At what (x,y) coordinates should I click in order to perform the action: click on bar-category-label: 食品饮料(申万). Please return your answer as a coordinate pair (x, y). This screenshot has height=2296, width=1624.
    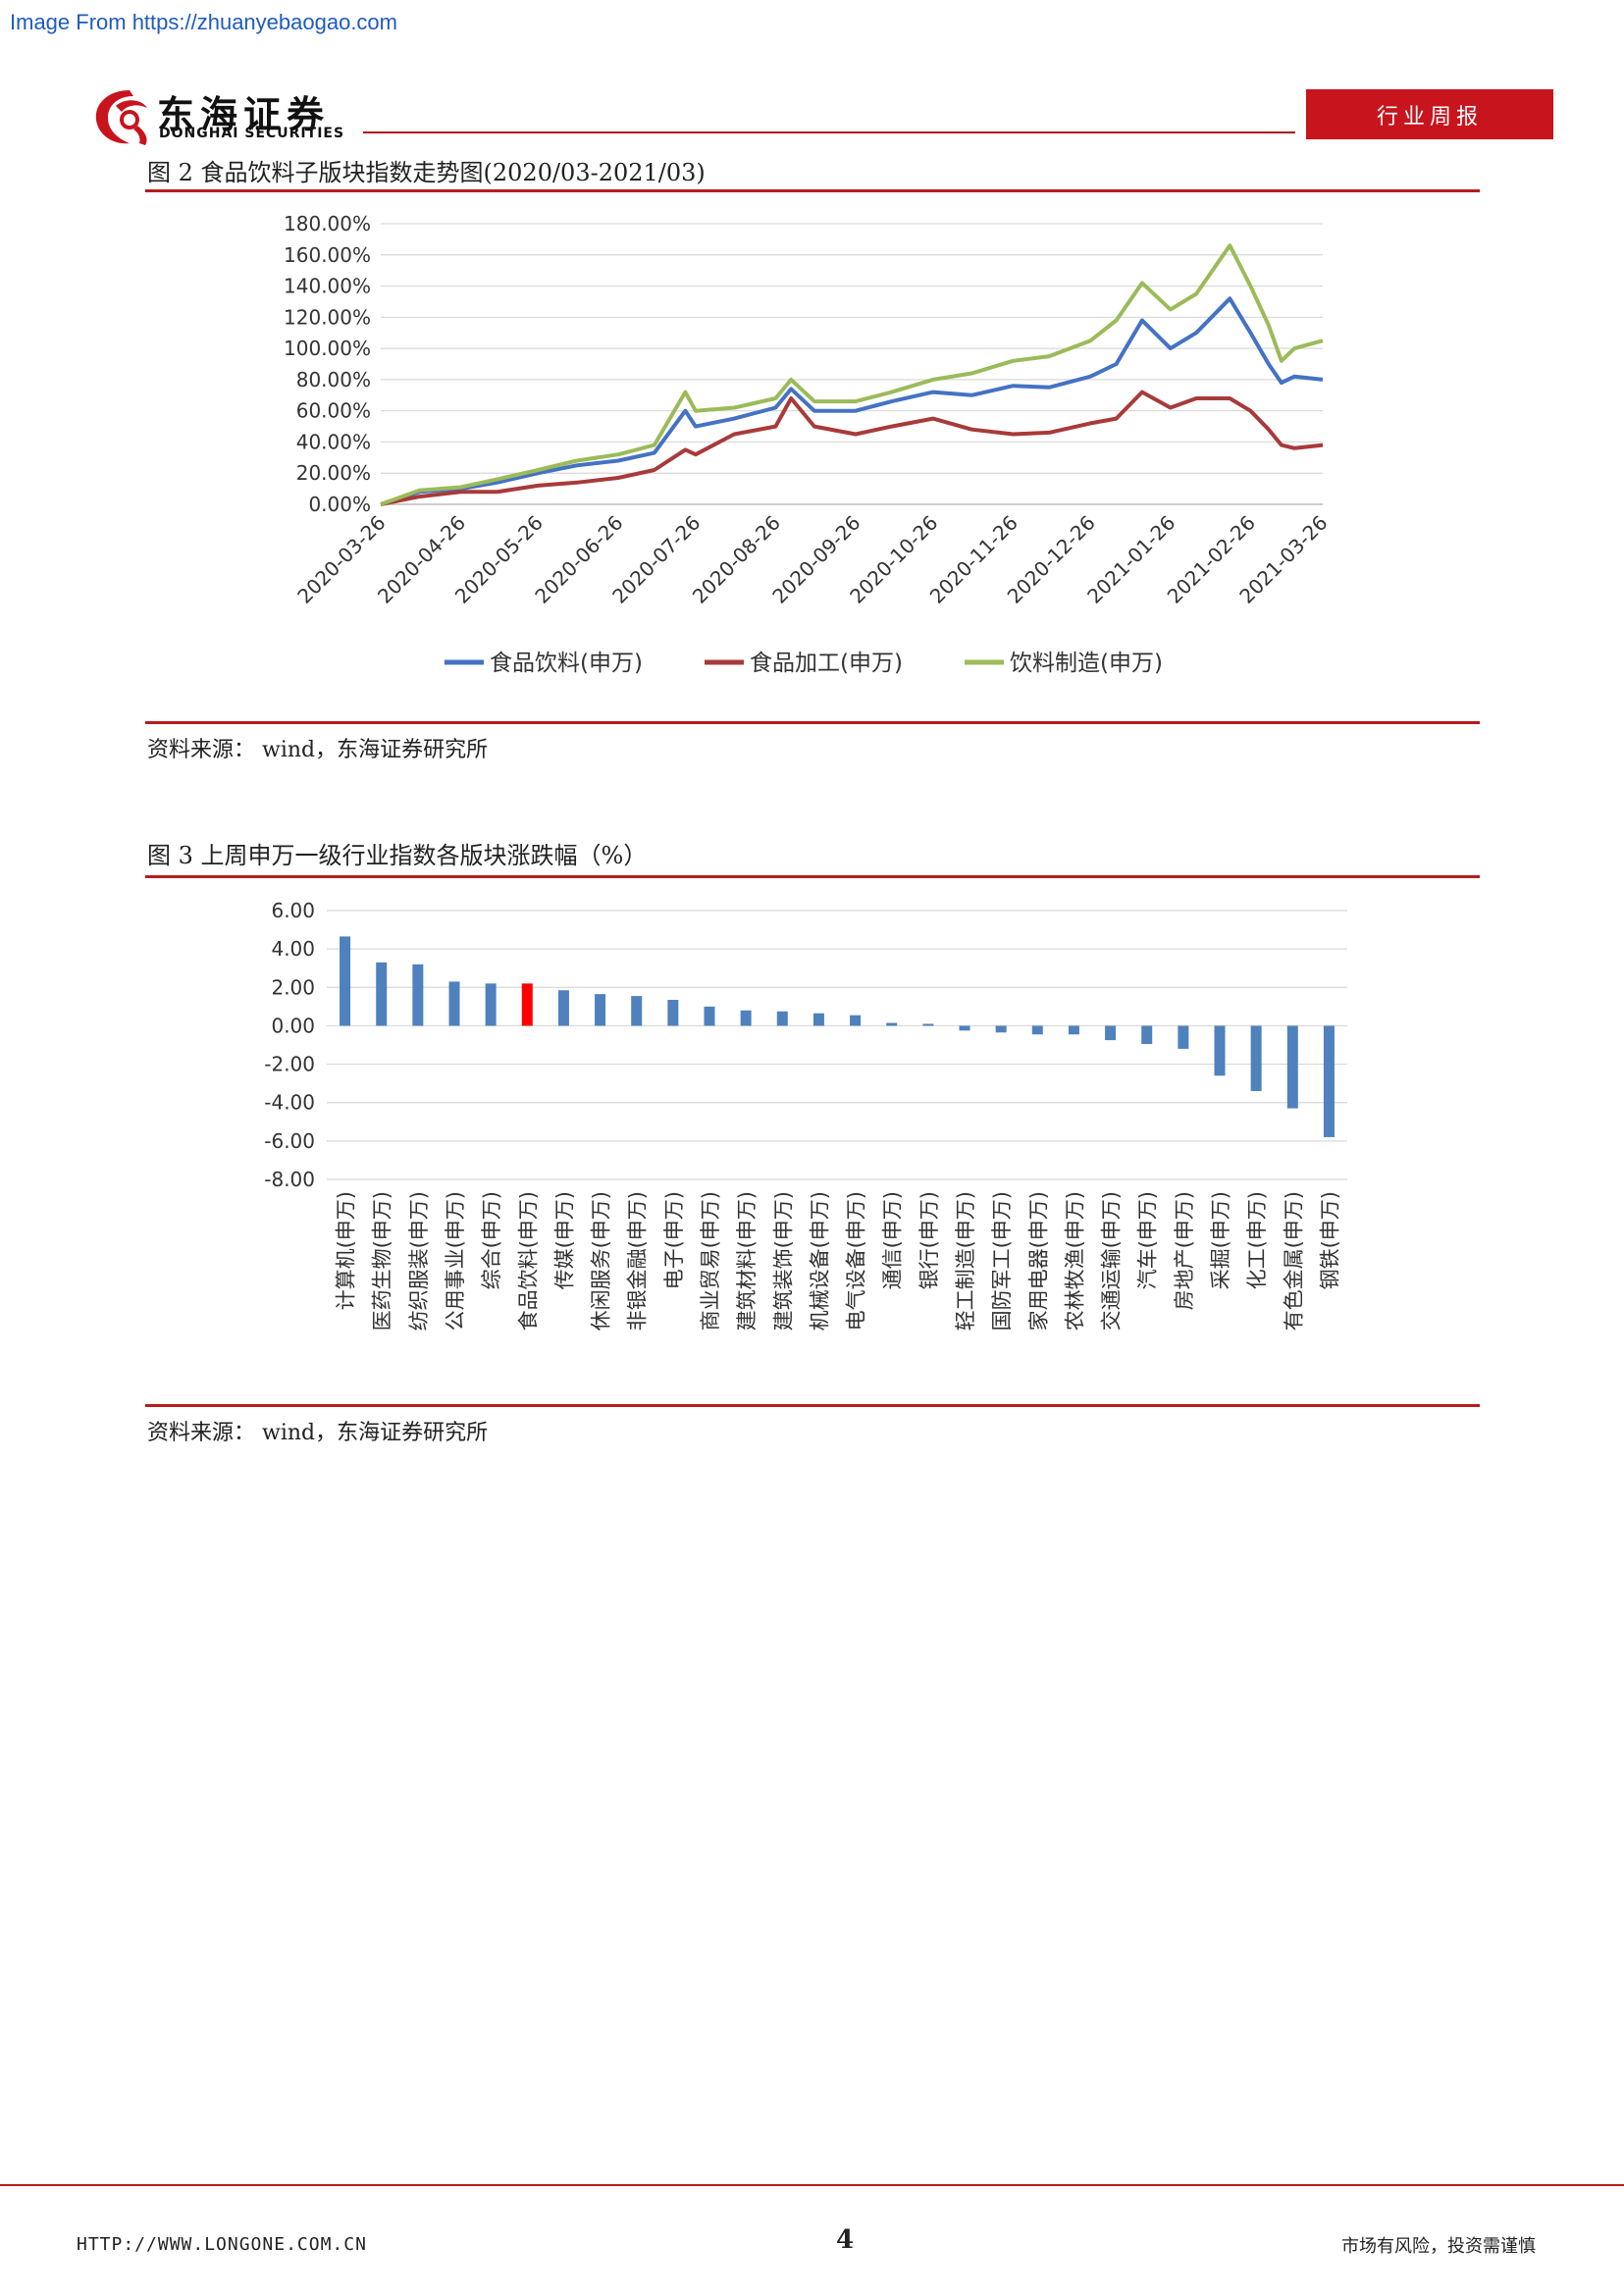
    Looking at the image, I should click on (528, 1261).